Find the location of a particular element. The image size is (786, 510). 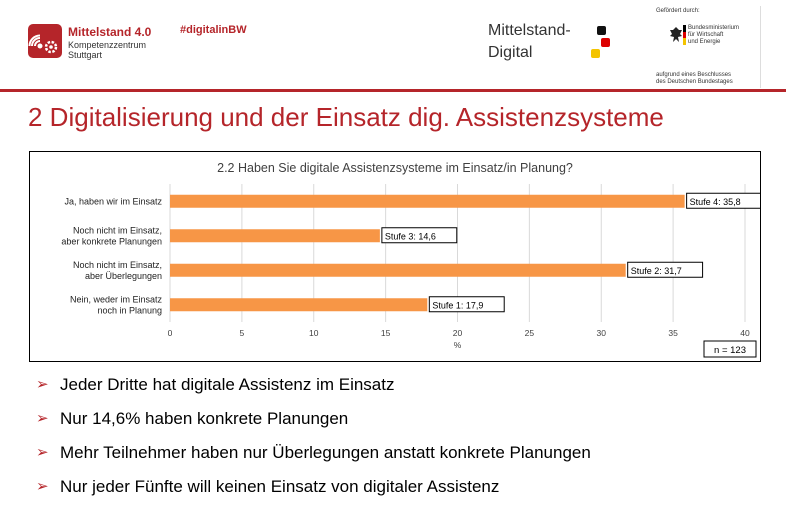

gefoerdert-label: Gefördert durch: is located at coordinates (678, 11).